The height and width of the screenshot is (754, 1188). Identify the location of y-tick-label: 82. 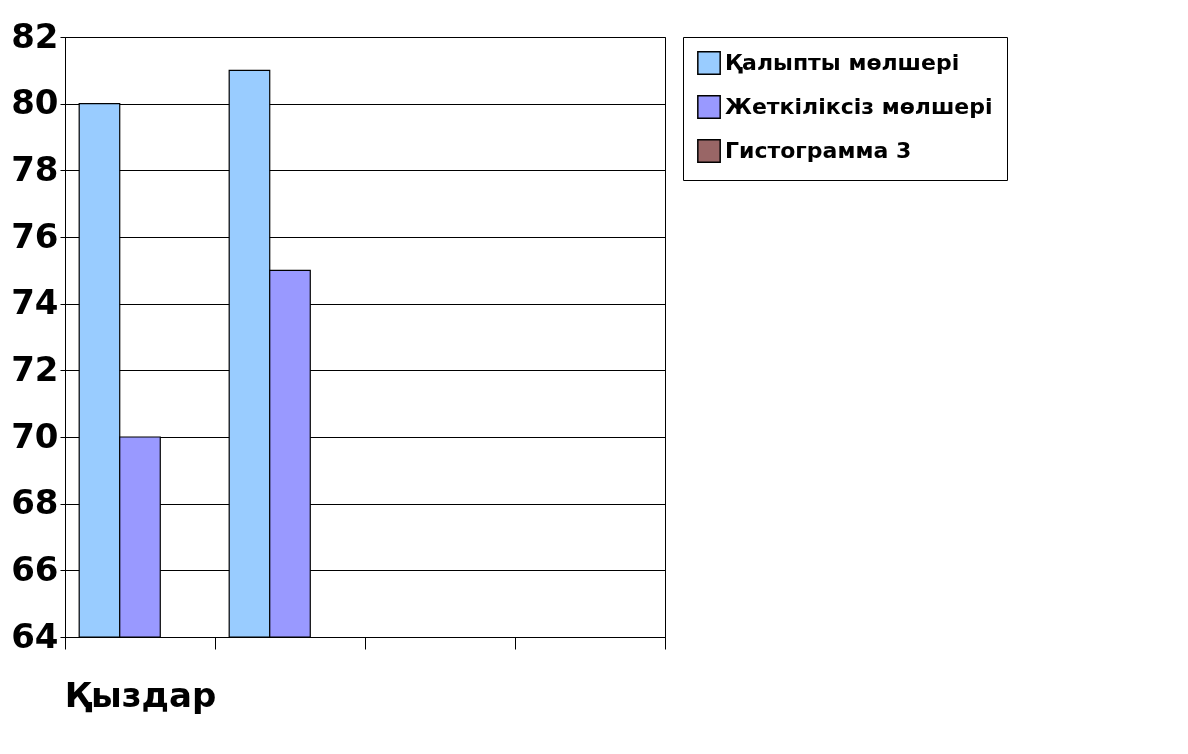
(35, 35).